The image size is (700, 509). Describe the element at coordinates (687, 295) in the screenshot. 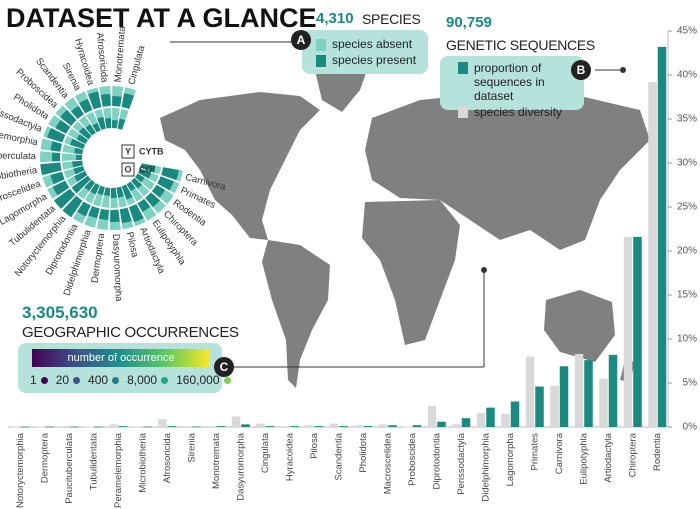

I see `y-tick-label: 15%` at that location.